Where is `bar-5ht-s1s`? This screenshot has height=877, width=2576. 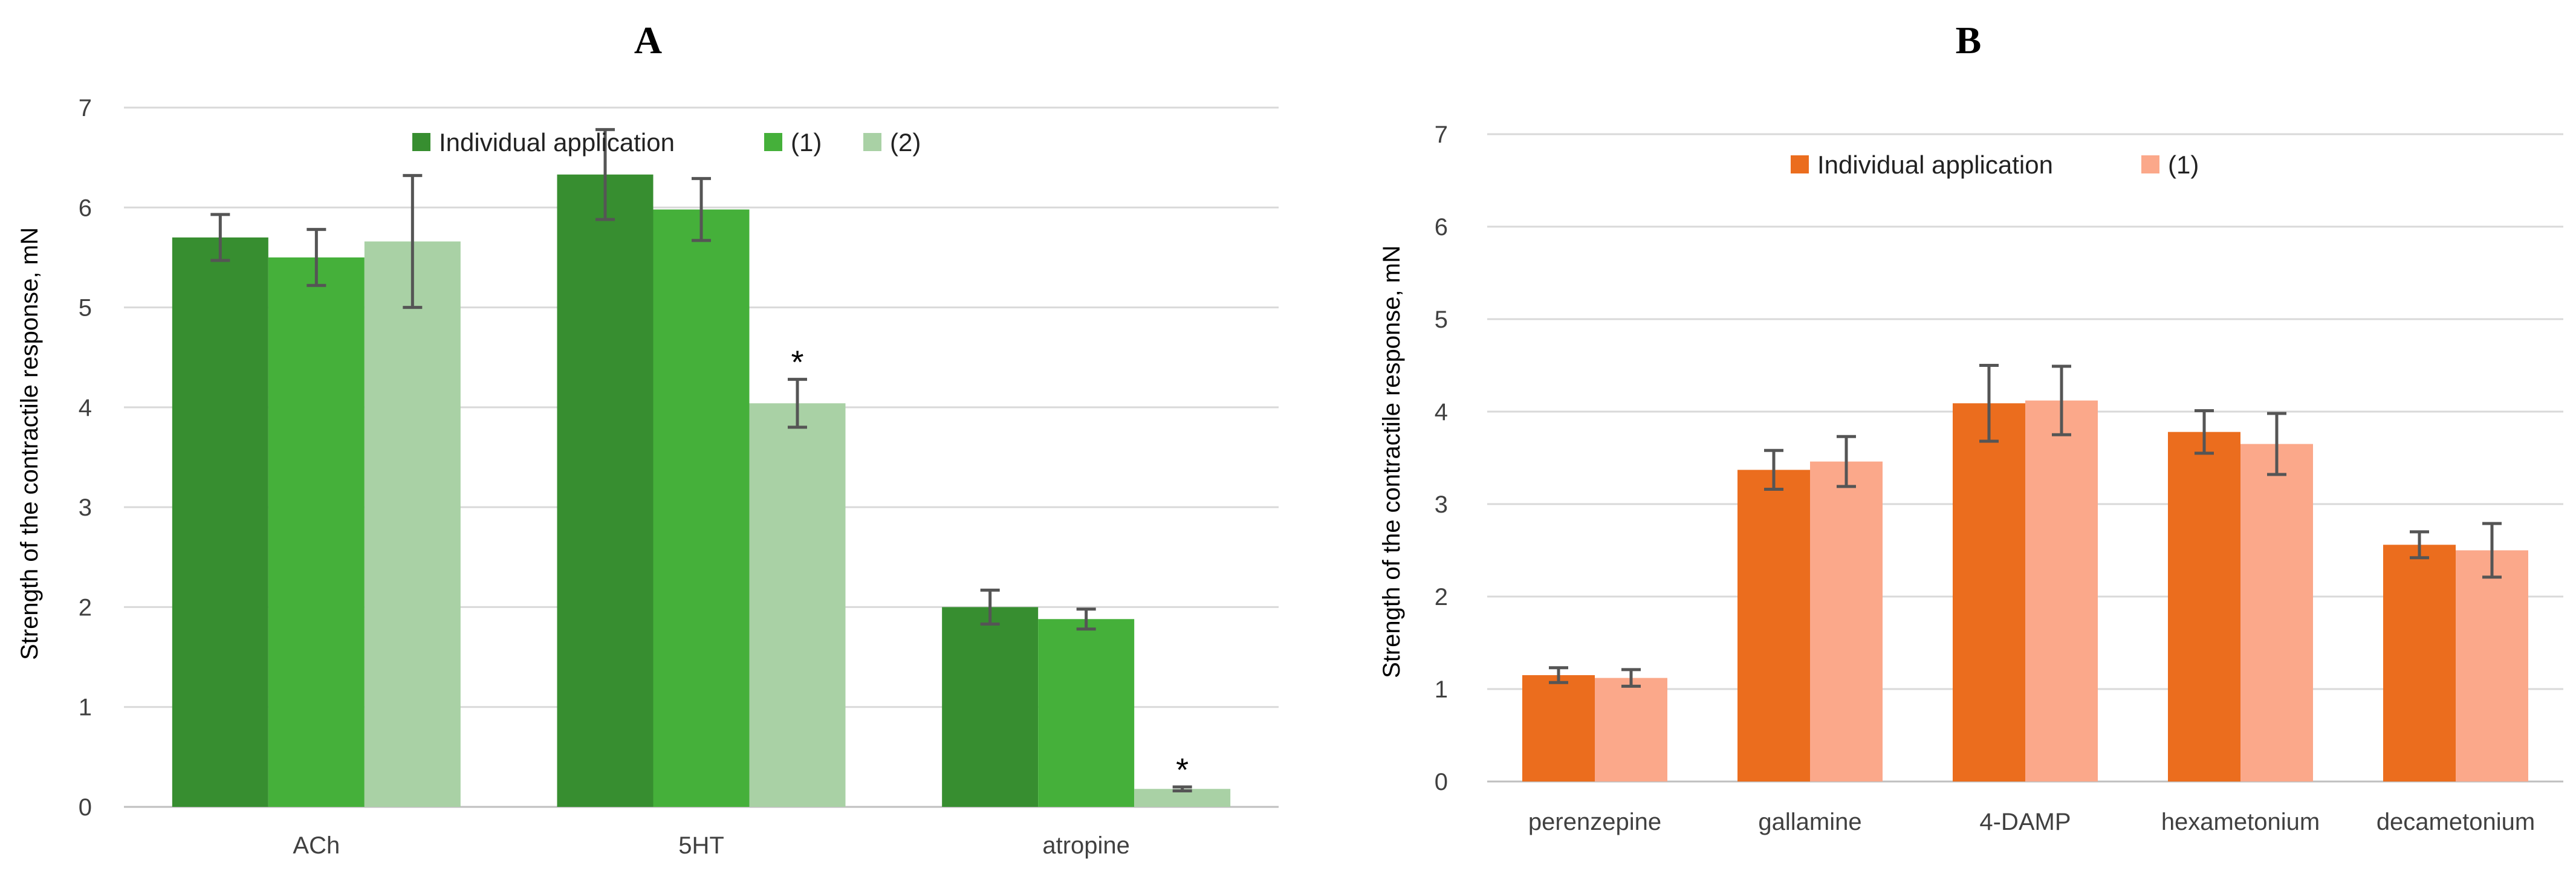
bar-5ht-s1s is located at coordinates (701, 508).